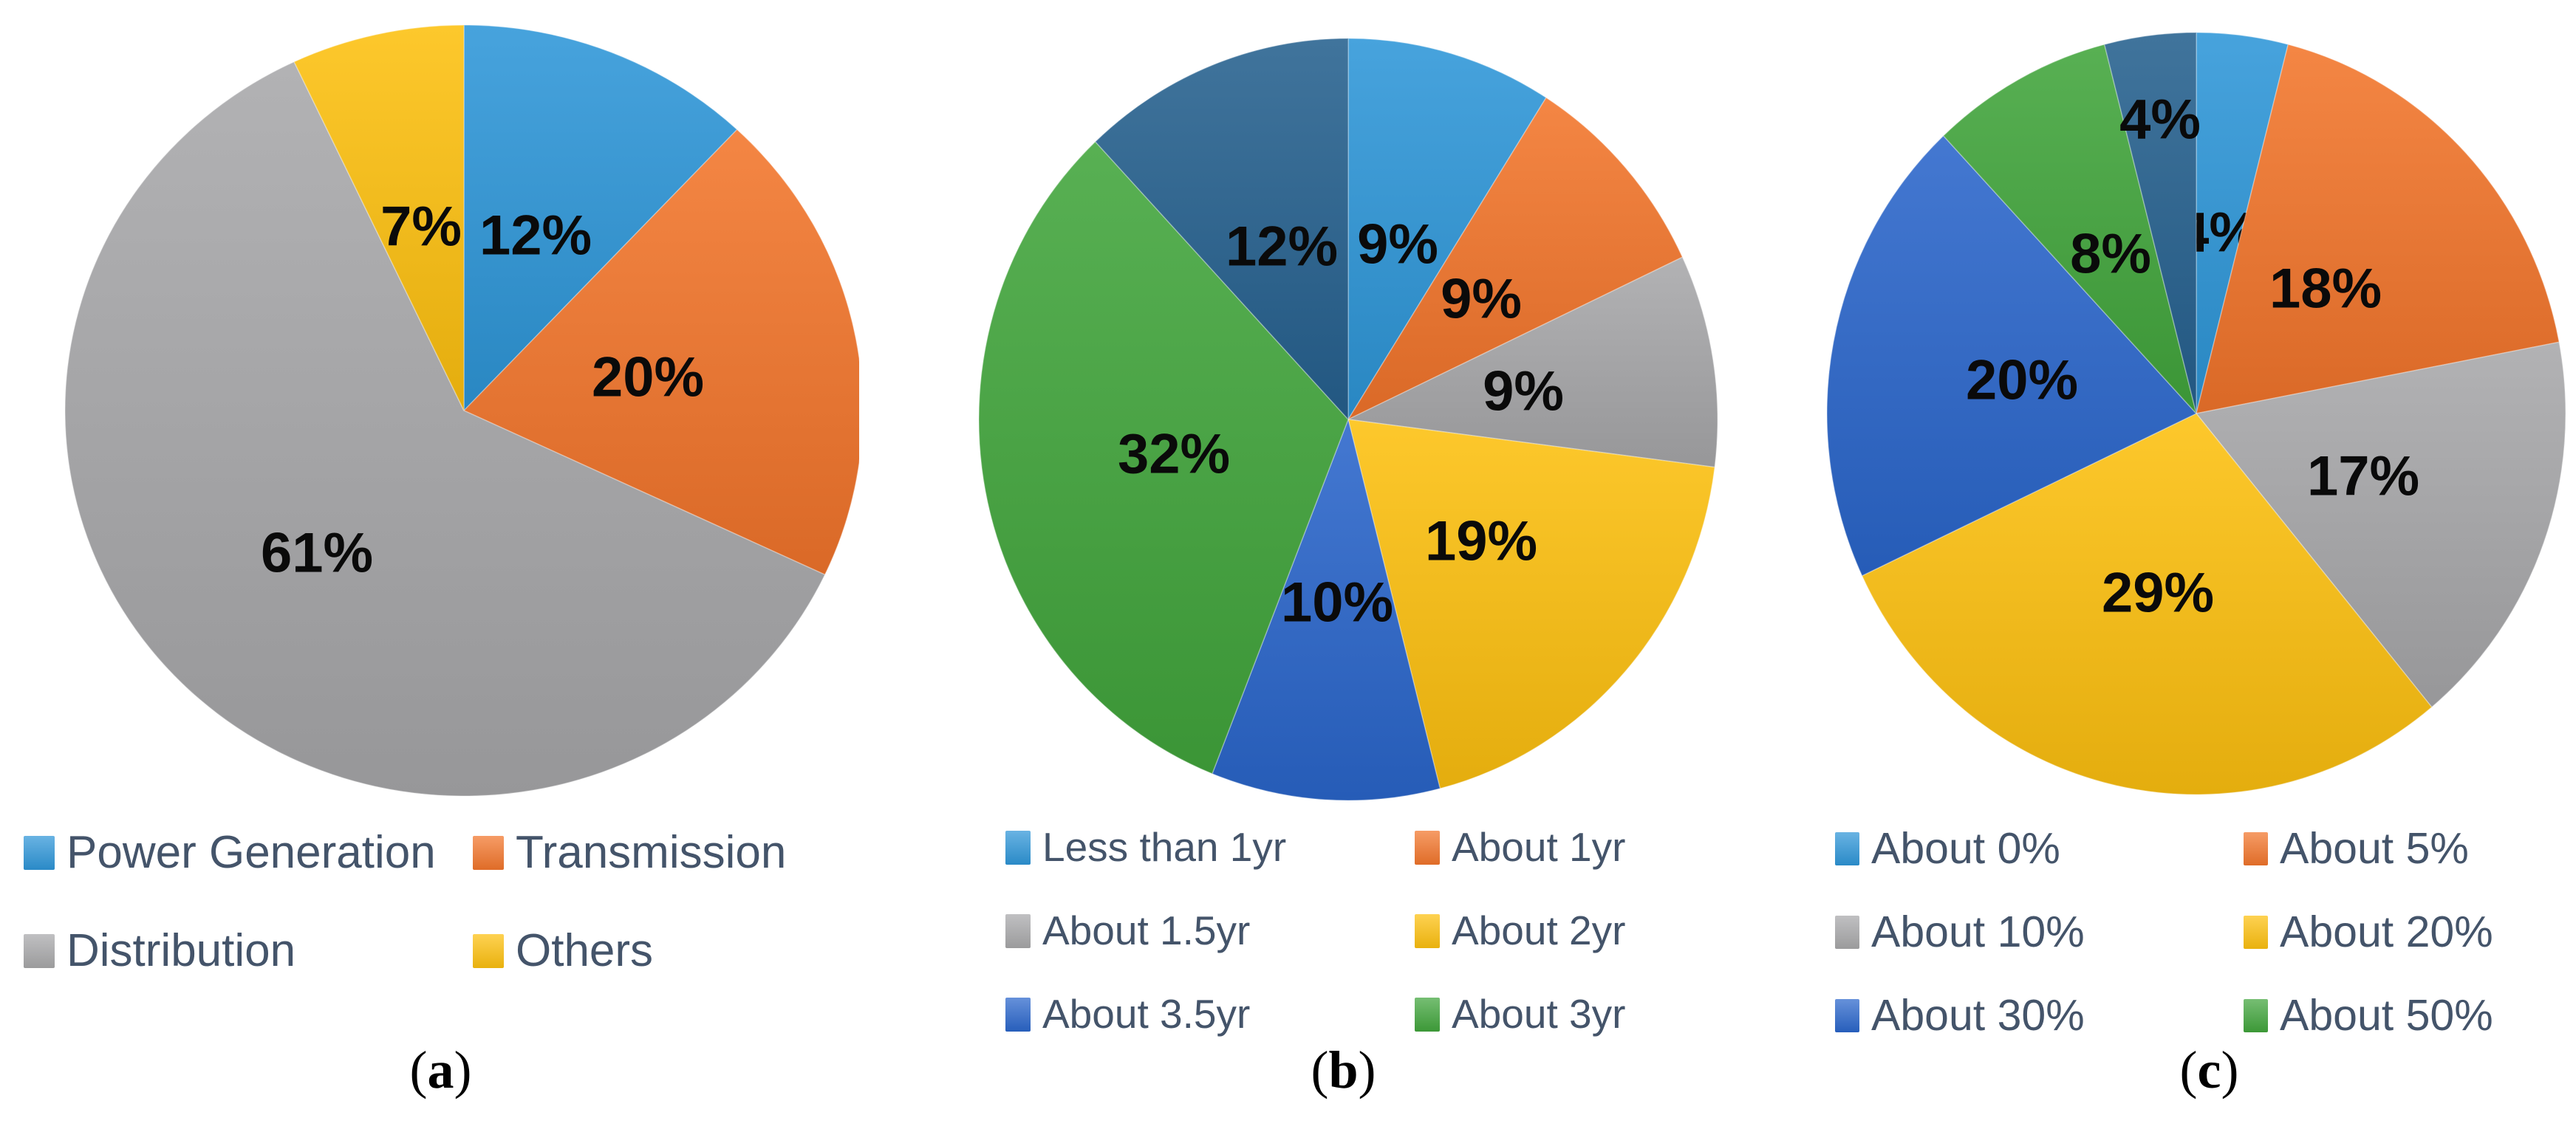  I want to click on data-label-about-10: 17%, so click(2363, 477).